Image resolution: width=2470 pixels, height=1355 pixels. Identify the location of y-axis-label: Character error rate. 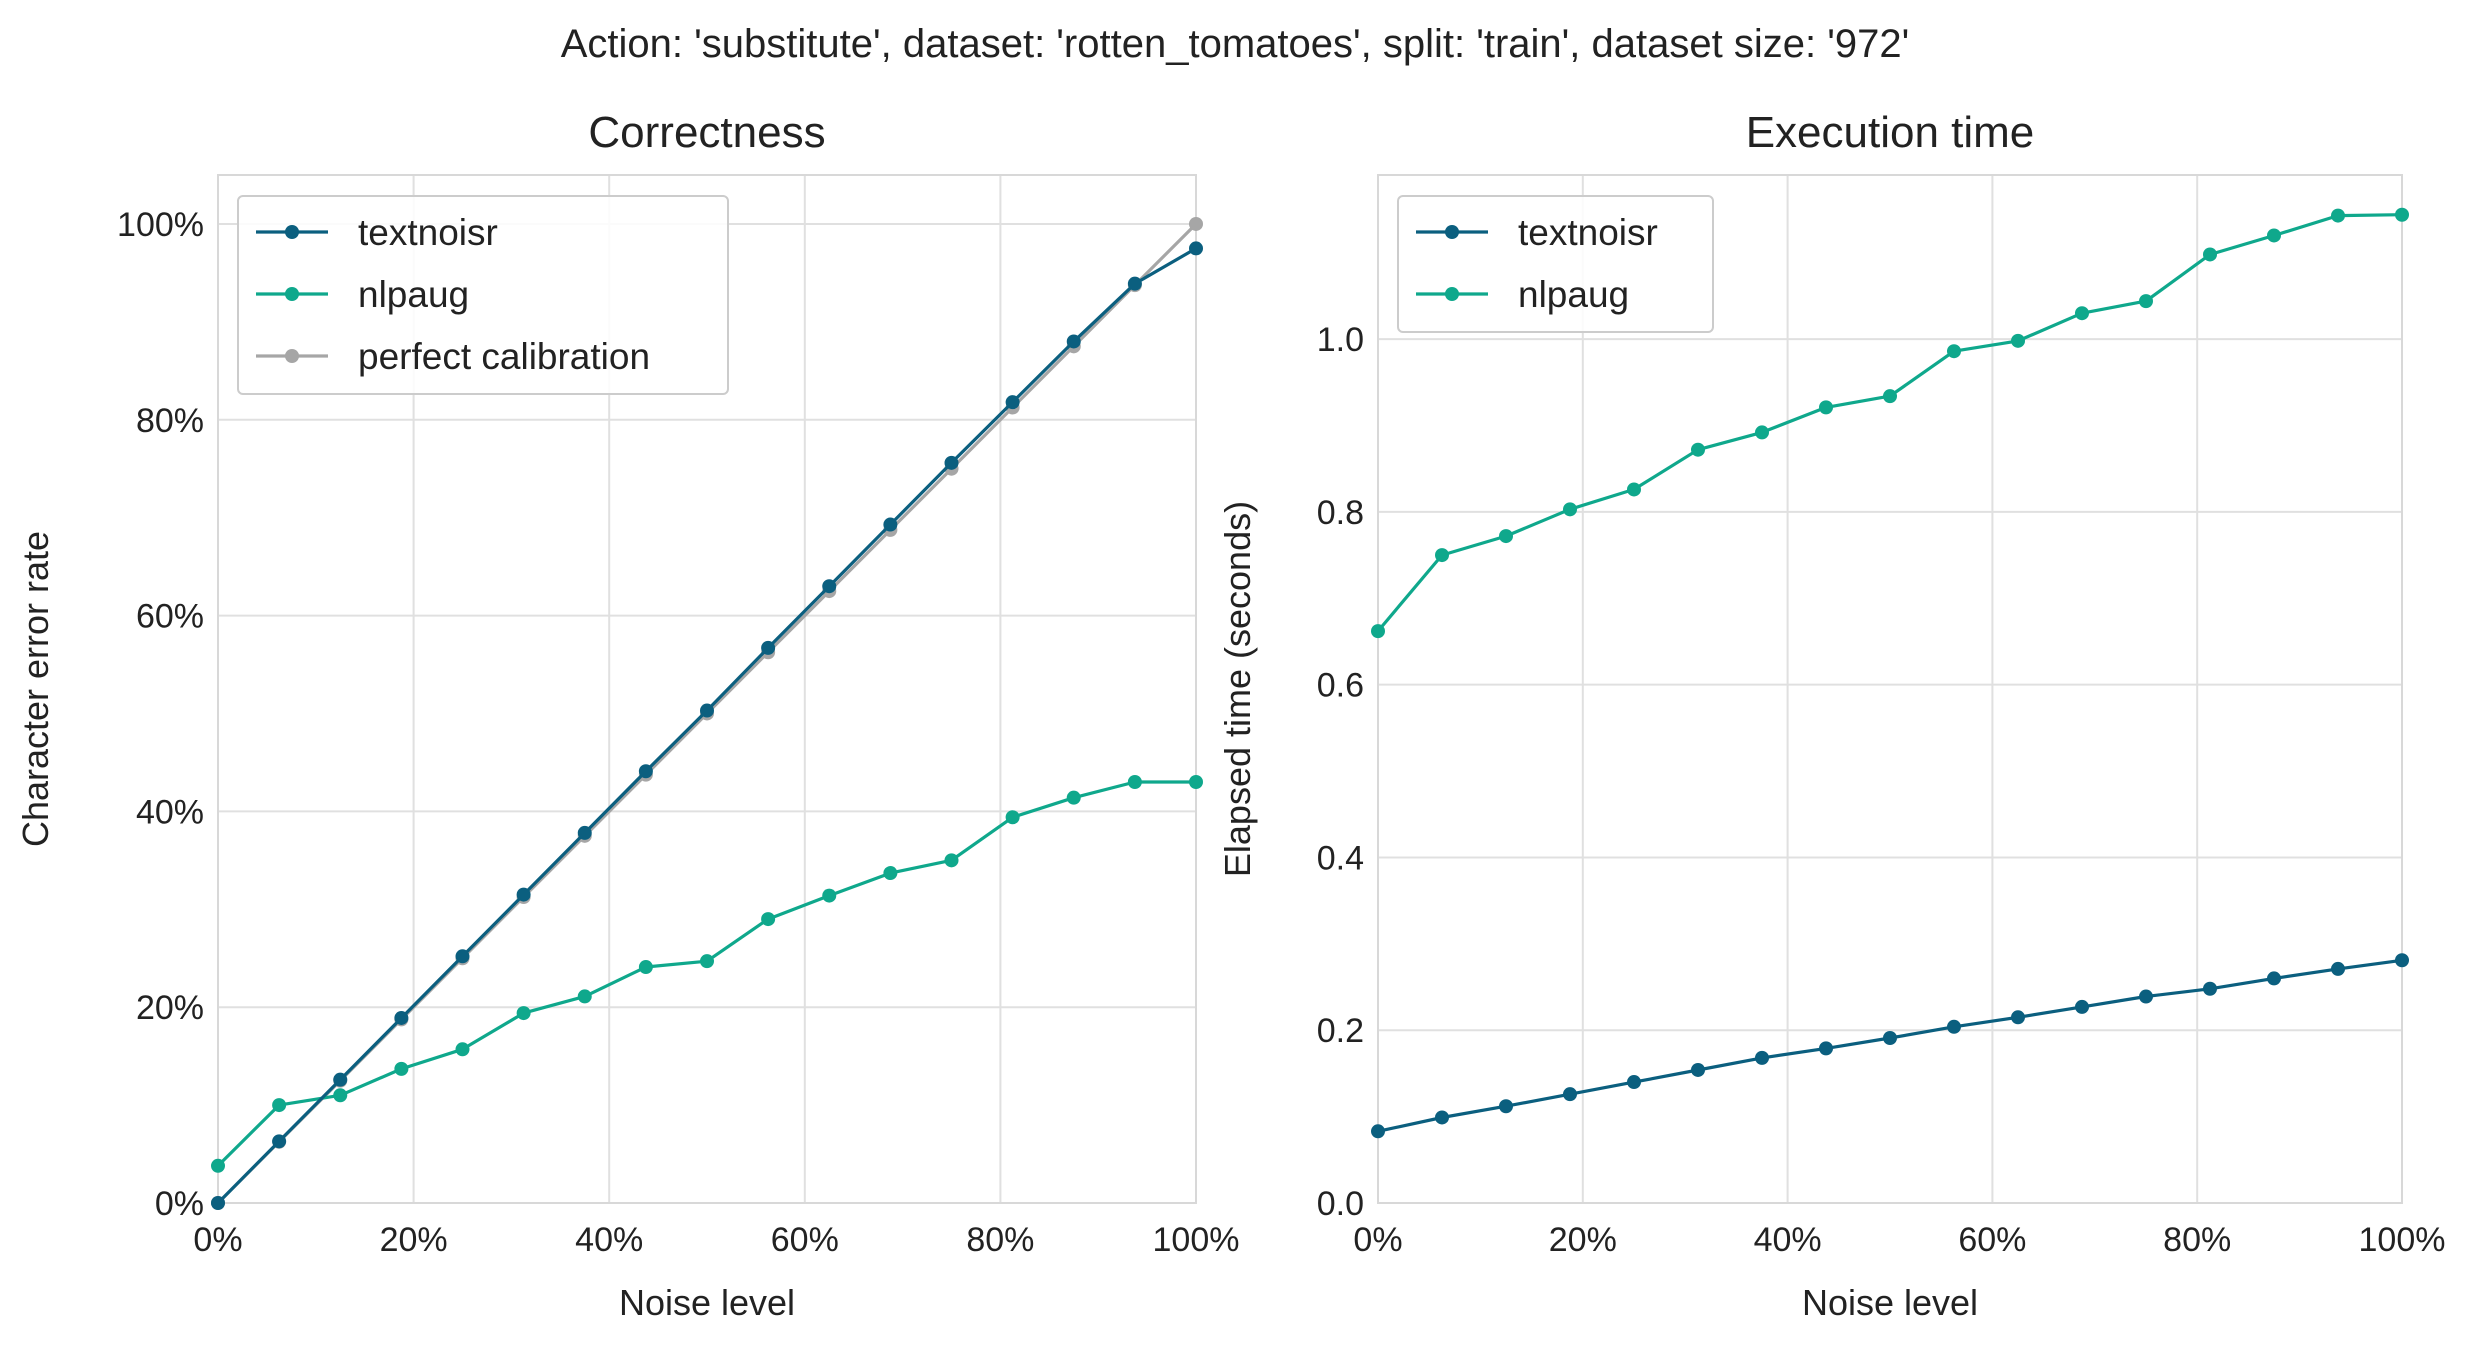
(35, 689).